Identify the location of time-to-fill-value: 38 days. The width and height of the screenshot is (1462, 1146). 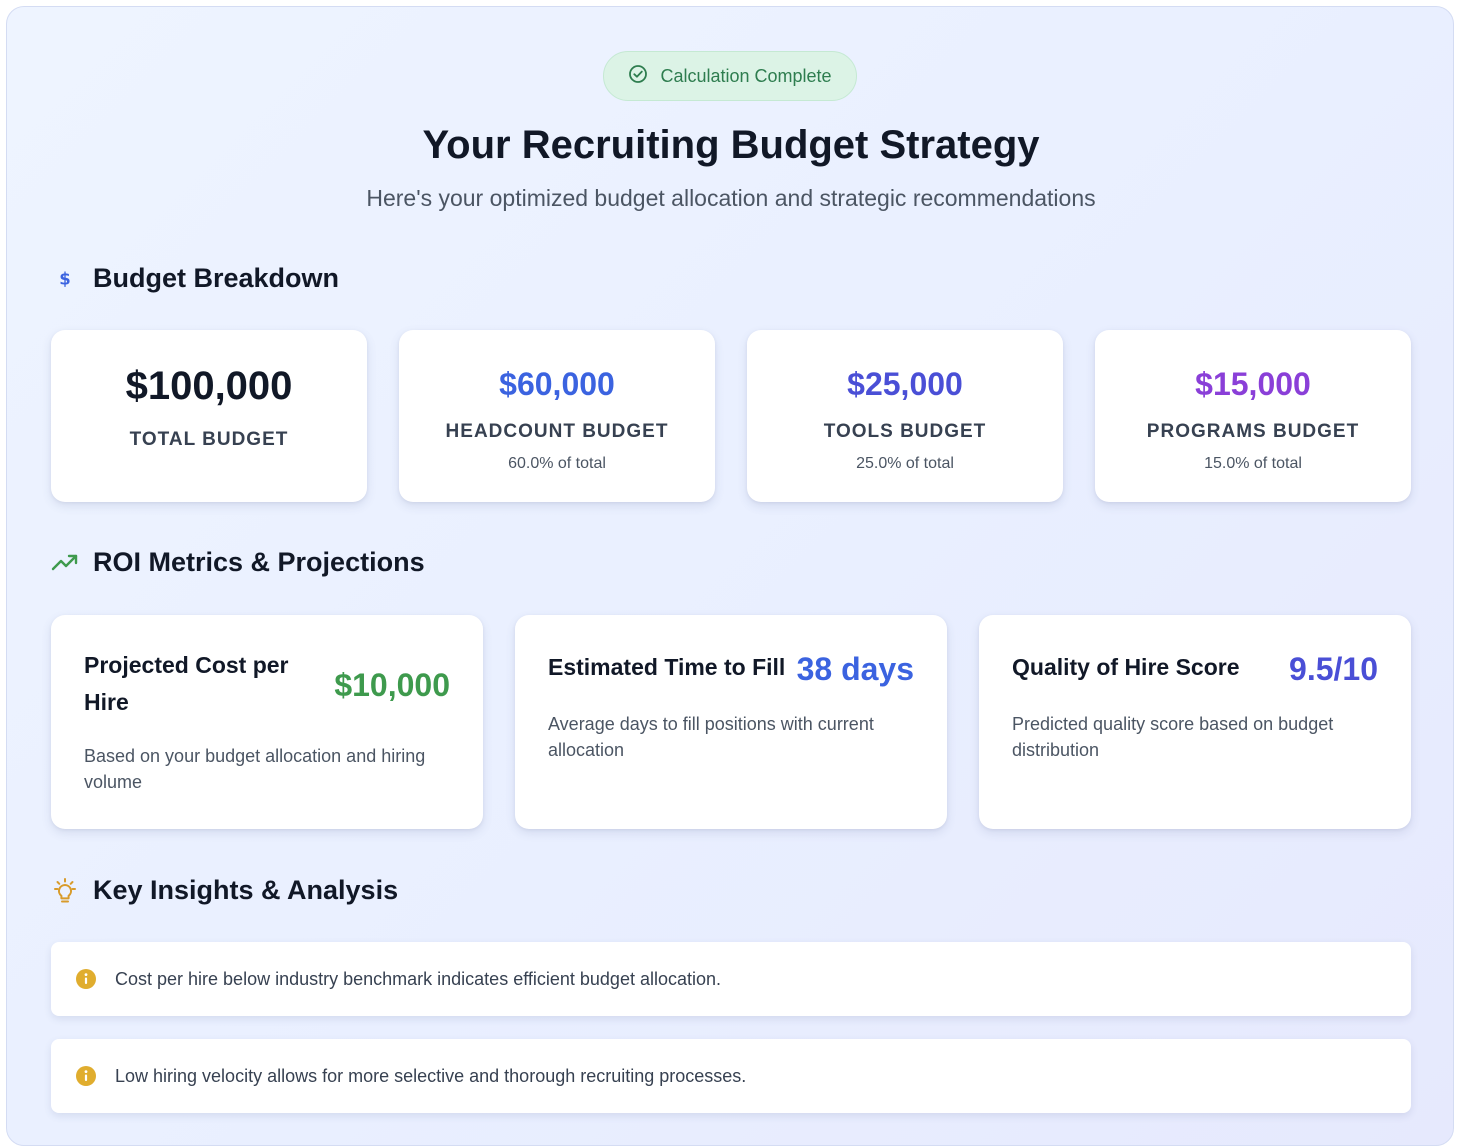
(855, 669).